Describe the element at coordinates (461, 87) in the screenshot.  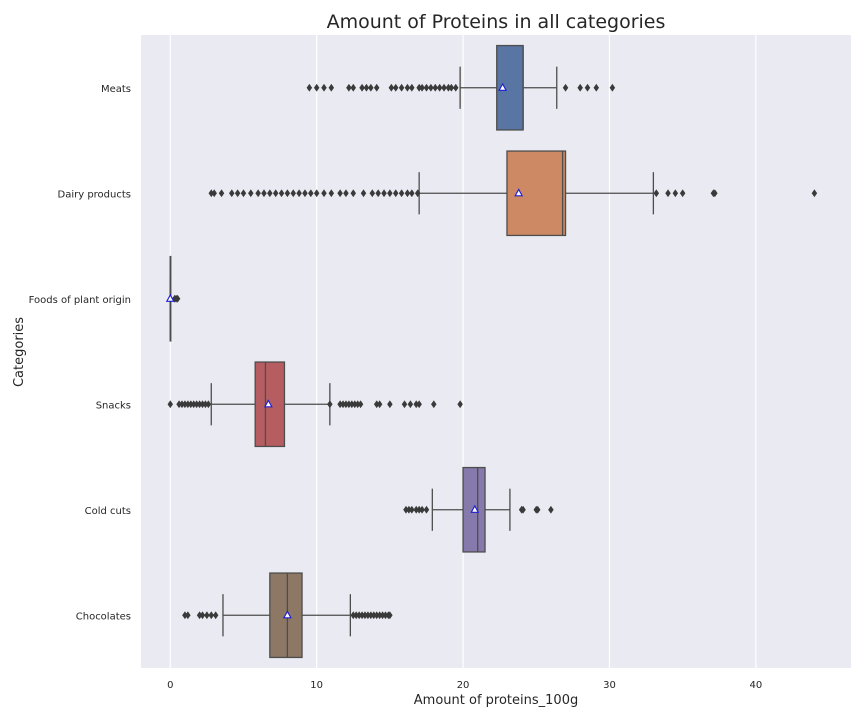
I see `box-group-meats` at that location.